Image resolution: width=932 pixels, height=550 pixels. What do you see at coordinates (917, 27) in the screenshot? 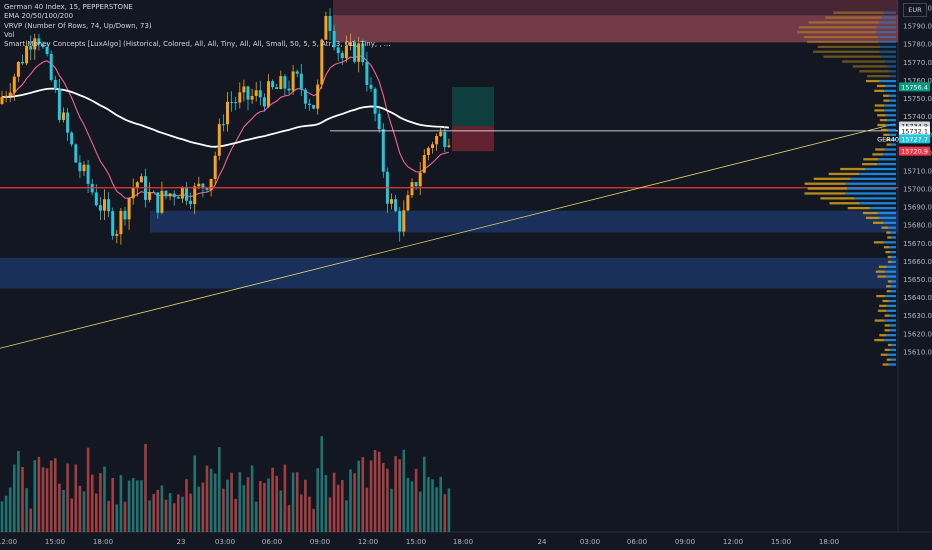
I see `y-tick-label: 15790.0` at bounding box center [917, 27].